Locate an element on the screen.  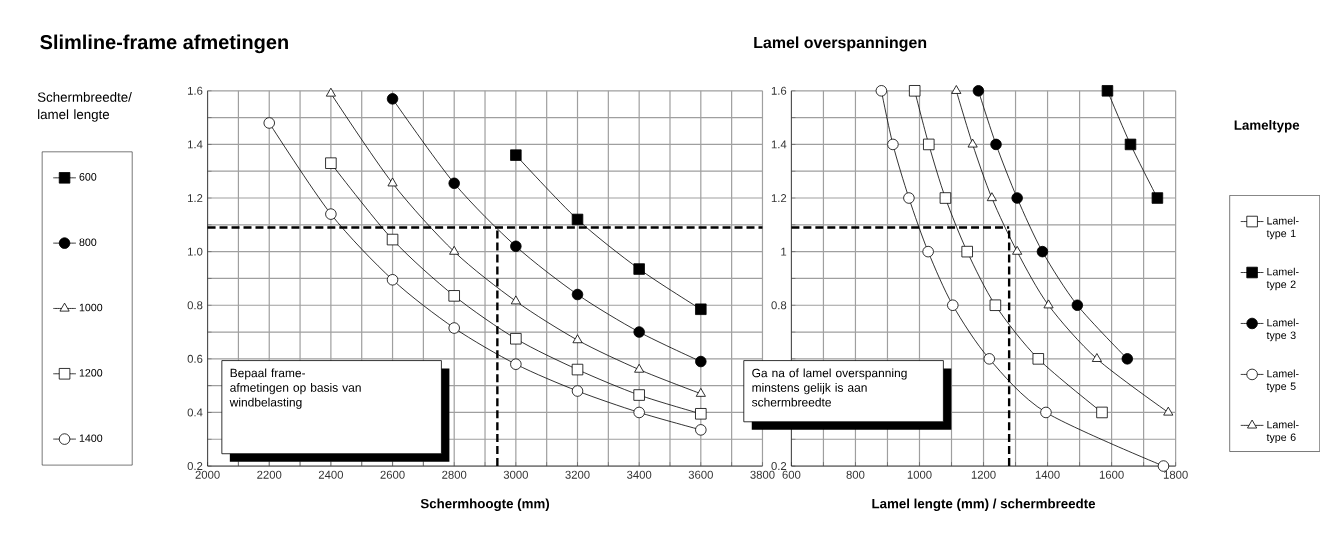
y-tick-label: 1 is located at coordinates (784, 251).